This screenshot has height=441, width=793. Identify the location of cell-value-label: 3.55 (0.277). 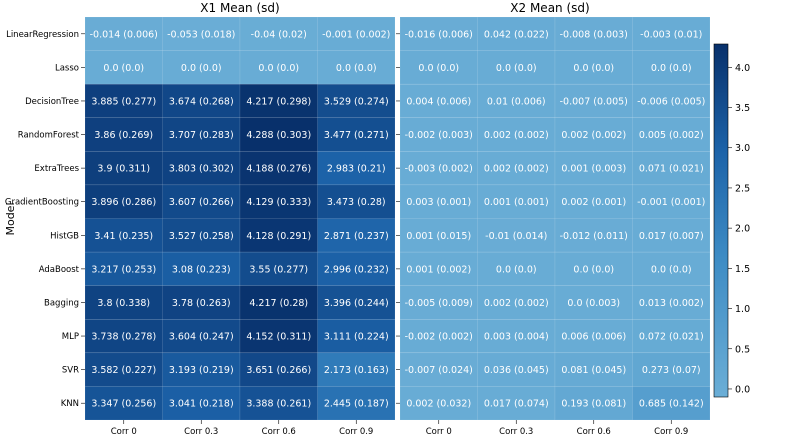
(278, 269).